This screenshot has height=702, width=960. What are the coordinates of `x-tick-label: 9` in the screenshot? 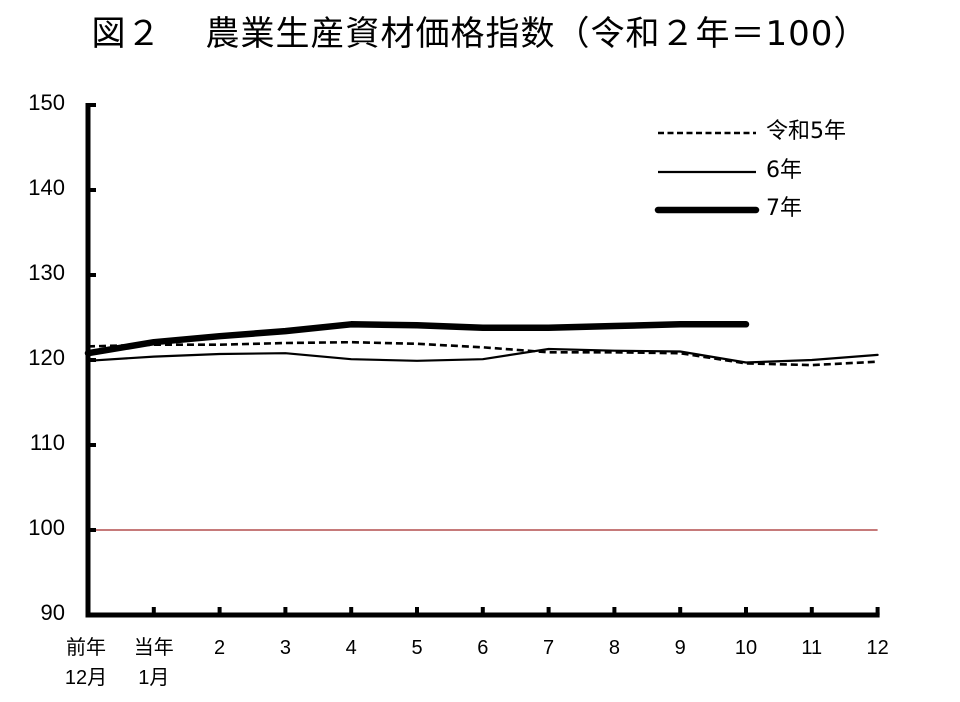 It's located at (680, 648).